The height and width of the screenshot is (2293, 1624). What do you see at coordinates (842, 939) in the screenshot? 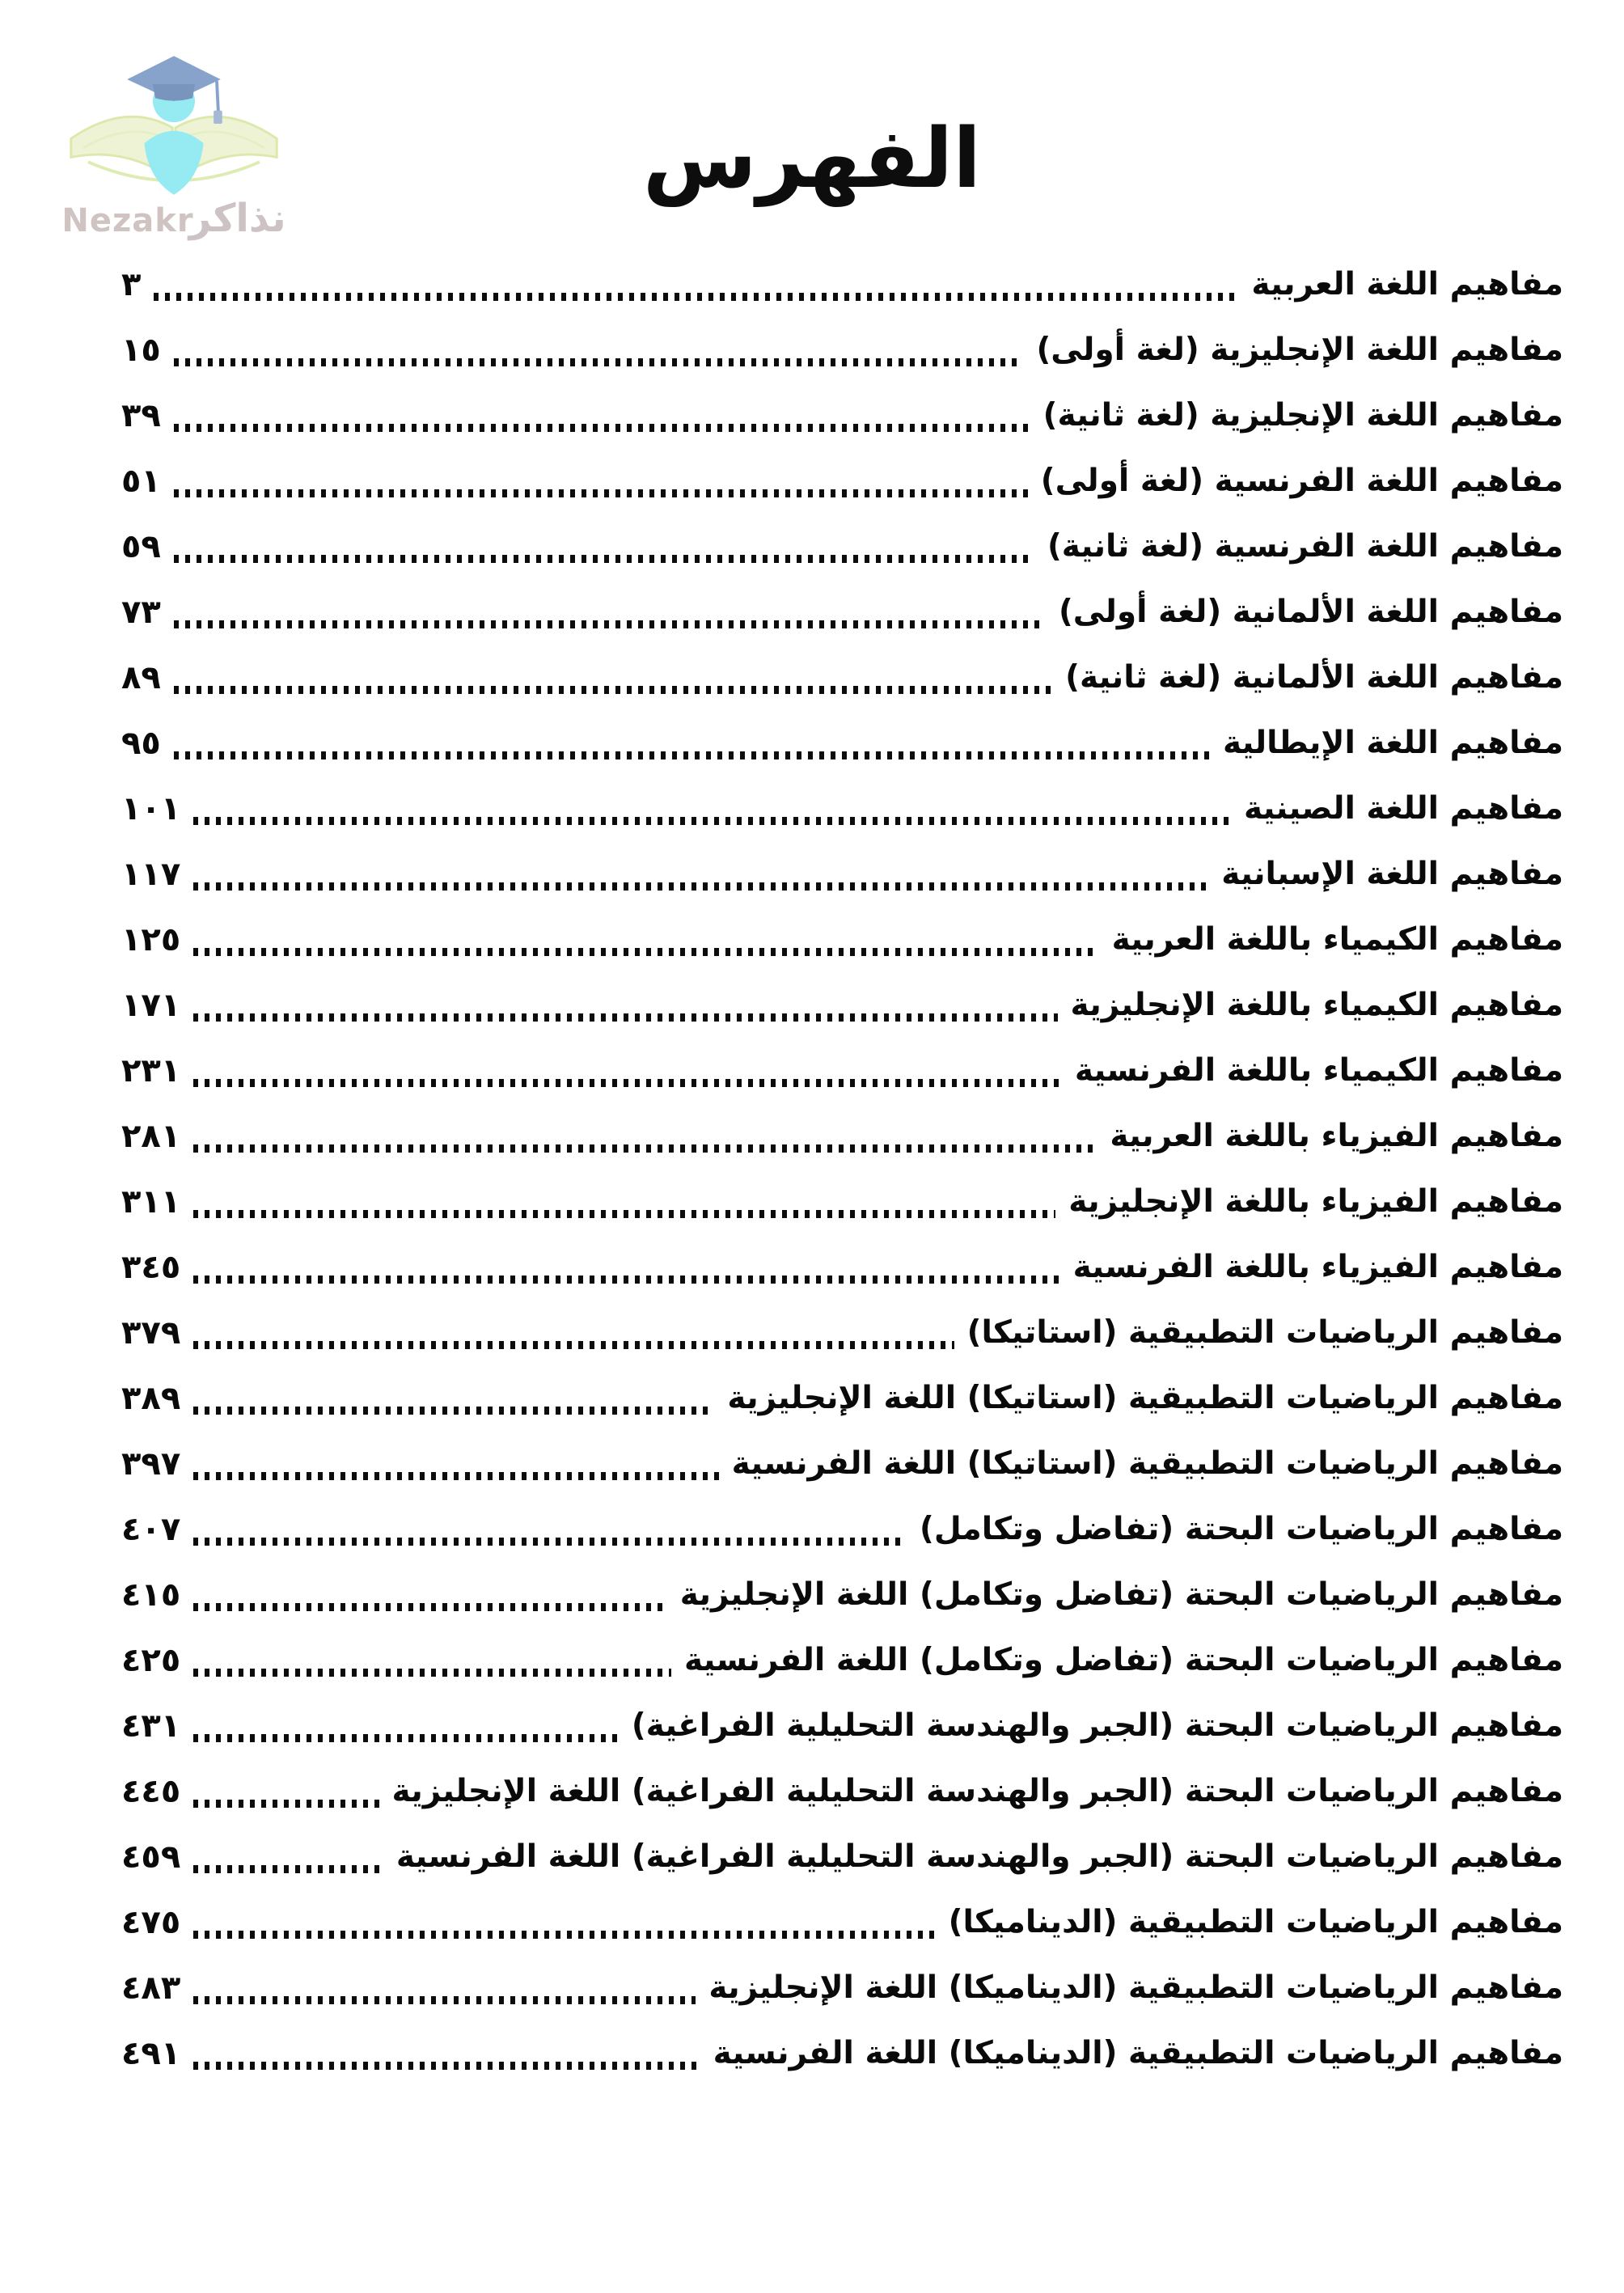
I see `toc-entry: مفاهيم الكيمياء باللغة العربية ١٢٥` at bounding box center [842, 939].